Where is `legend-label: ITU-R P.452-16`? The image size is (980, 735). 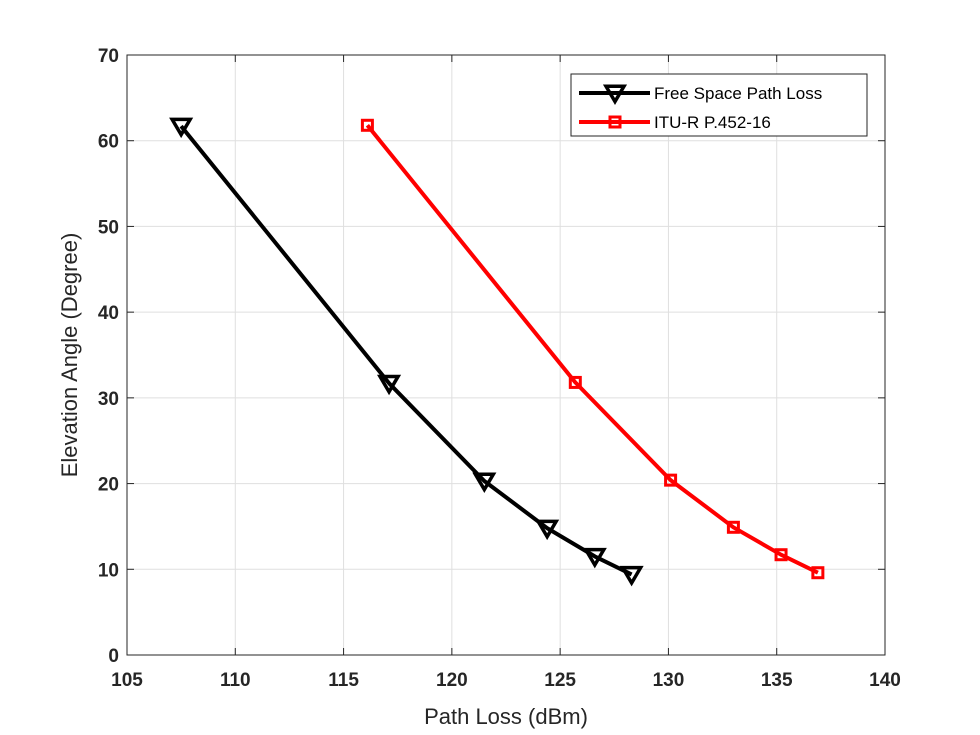
legend-label: ITU-R P.452-16 is located at coordinates (712, 122).